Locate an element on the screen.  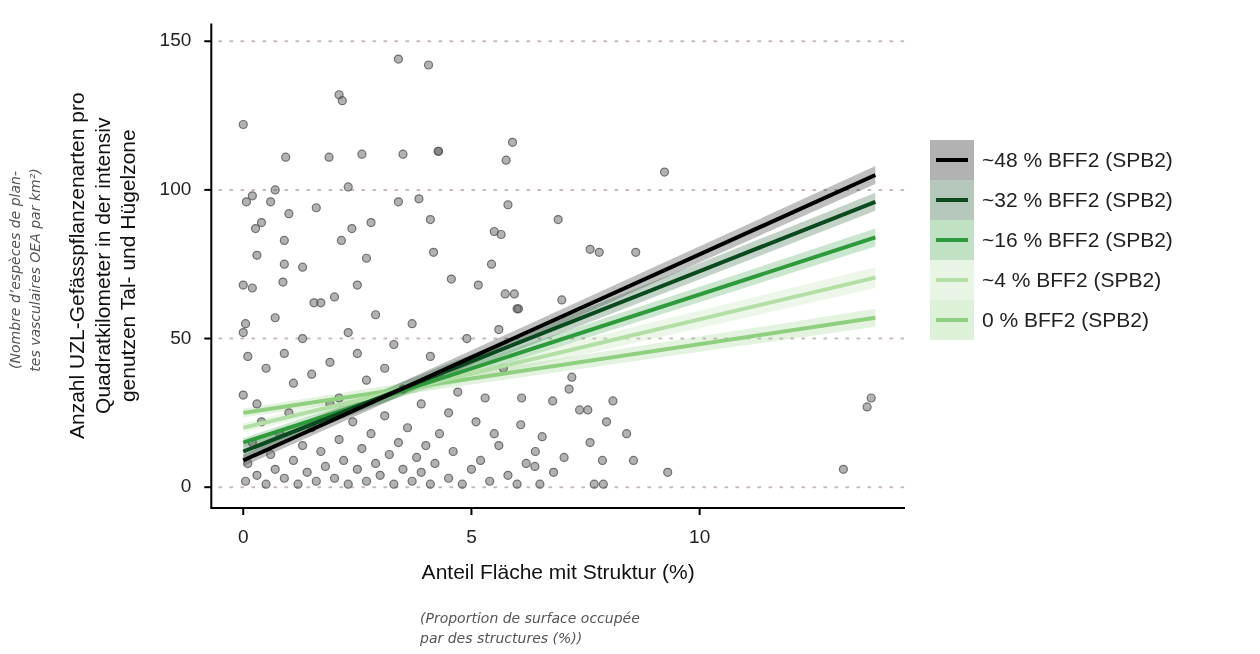
y-tick-label: 50 is located at coordinates (181, 337).